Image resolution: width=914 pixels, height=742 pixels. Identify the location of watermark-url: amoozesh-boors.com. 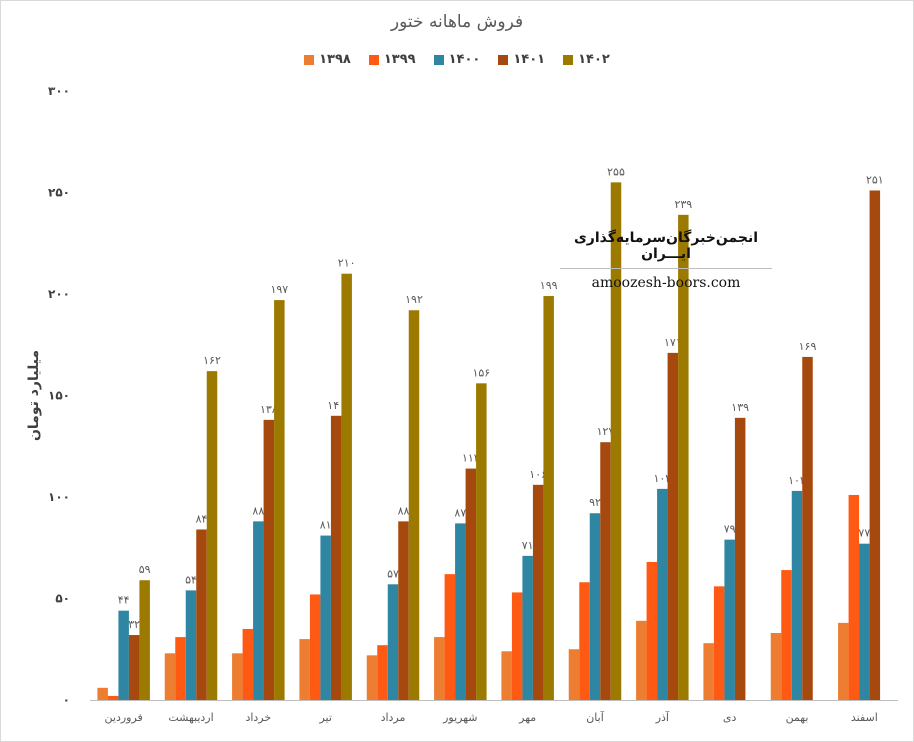
(666, 283).